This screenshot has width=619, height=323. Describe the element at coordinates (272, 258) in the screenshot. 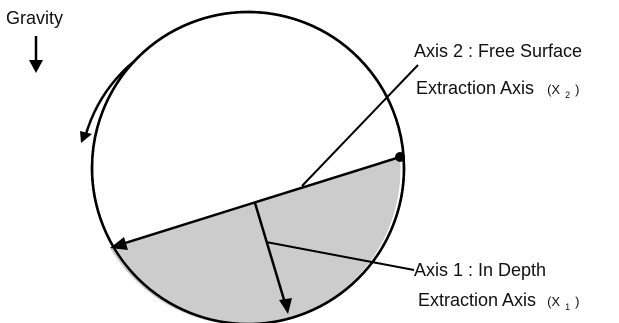

I see `in-depth-axis` at that location.